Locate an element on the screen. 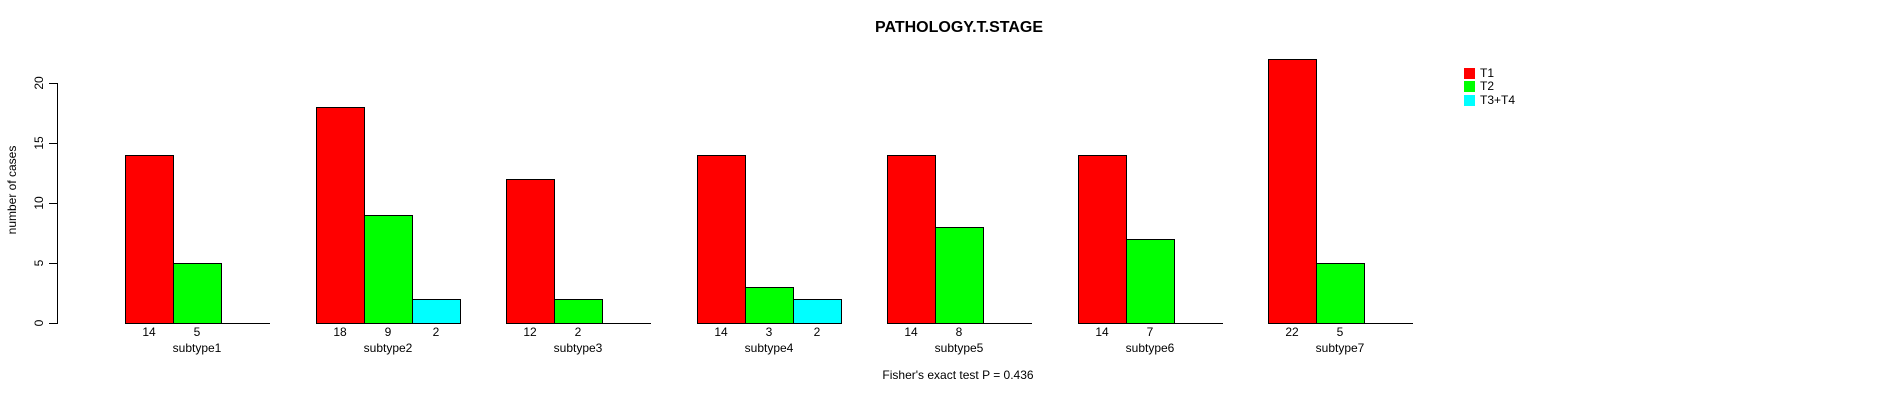  category-label: subtype5 is located at coordinates (959, 348).